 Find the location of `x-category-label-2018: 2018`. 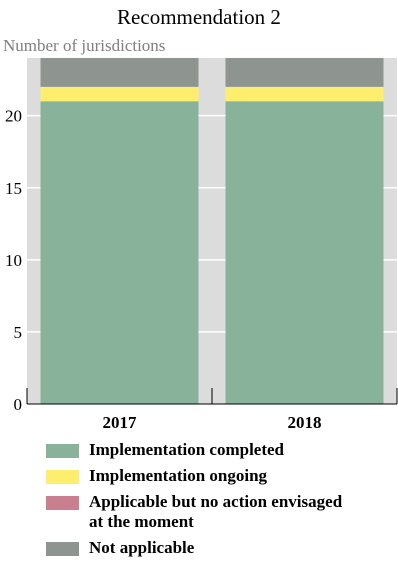

x-category-label-2018: 2018 is located at coordinates (305, 422).